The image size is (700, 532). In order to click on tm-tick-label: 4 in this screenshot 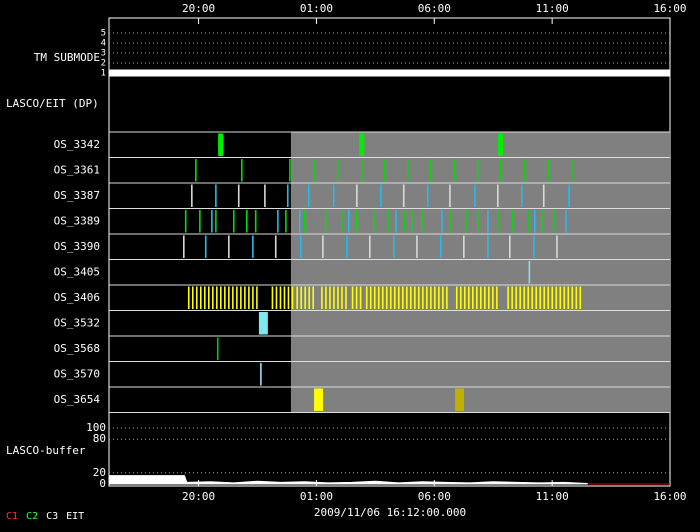, I will do `click(103, 44)`.